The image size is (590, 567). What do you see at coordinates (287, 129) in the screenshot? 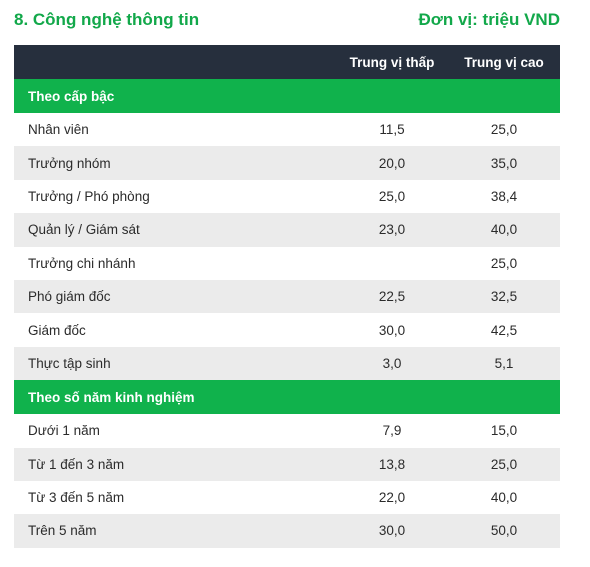
I see `table-row: Nhân viên 11,5 25,0` at bounding box center [287, 129].